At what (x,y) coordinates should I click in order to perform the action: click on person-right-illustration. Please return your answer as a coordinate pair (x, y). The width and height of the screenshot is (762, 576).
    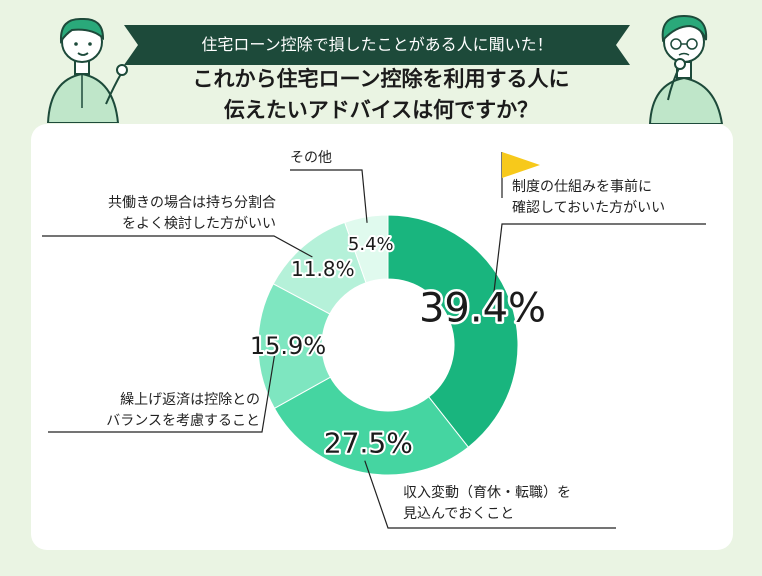
    Looking at the image, I should click on (686, 69).